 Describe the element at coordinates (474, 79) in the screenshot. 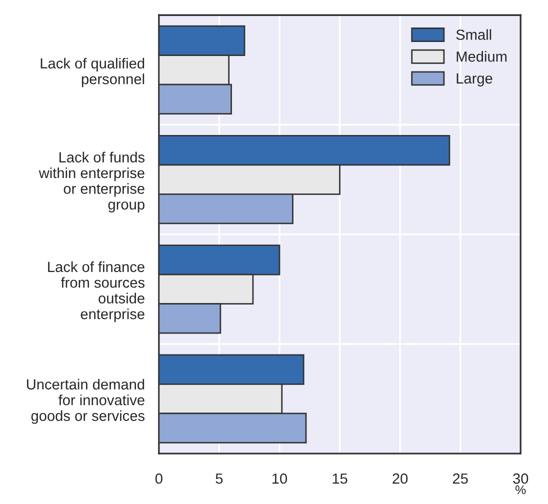

I see `legend-label: Large` at that location.